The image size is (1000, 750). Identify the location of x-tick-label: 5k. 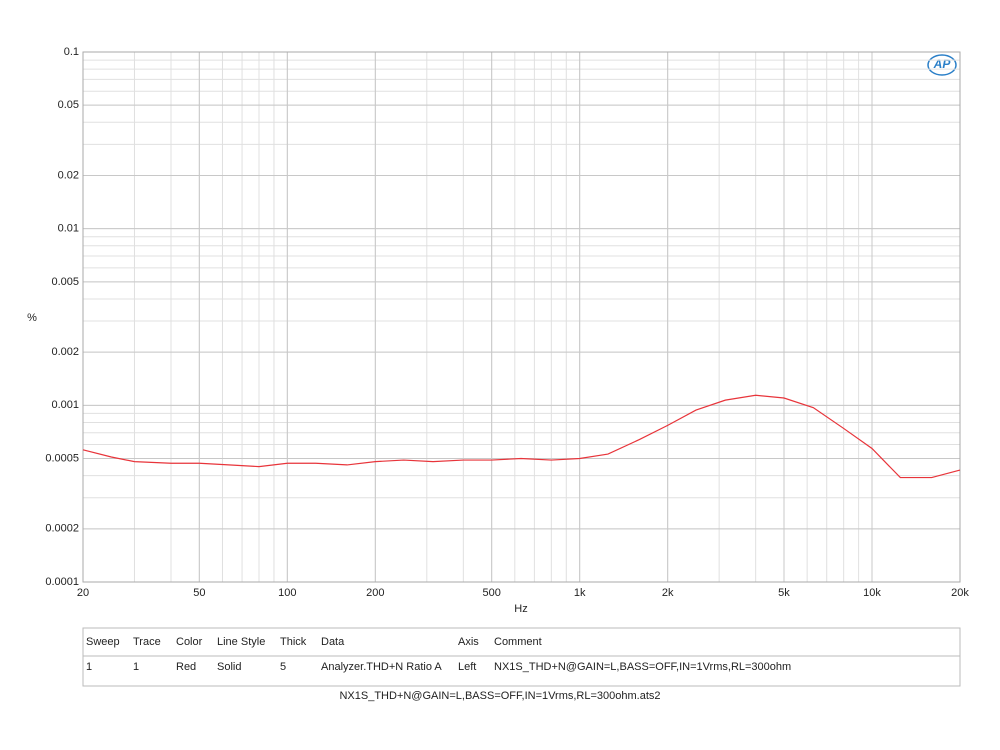
(784, 593).